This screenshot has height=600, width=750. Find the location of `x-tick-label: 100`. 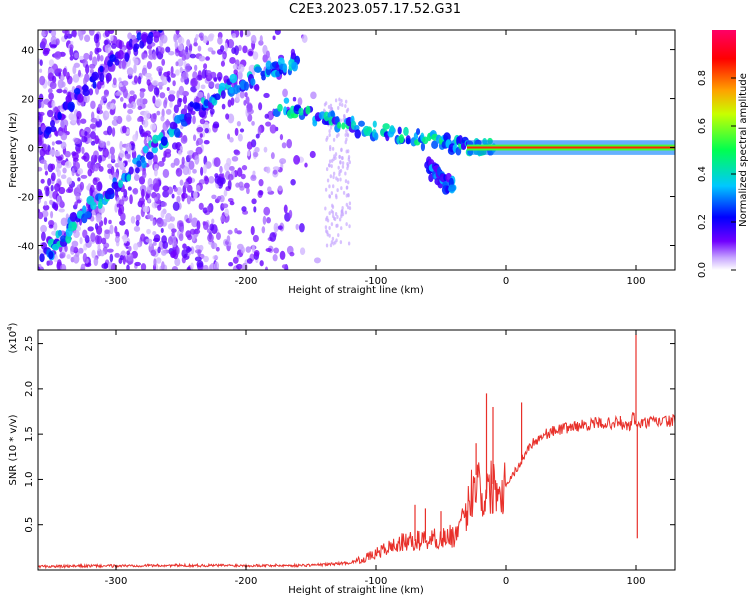

x-tick-label: 100 is located at coordinates (635, 281).